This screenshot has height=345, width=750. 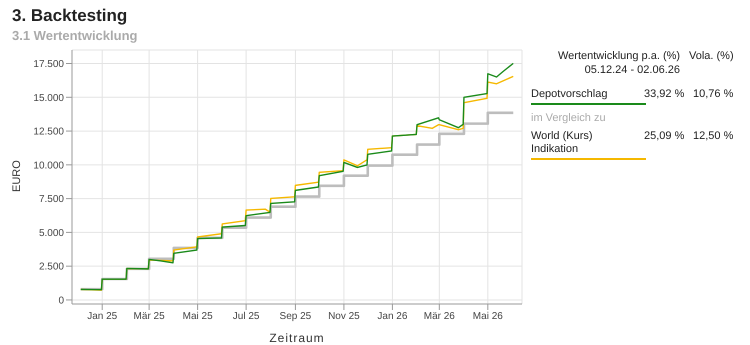 I want to click on y-tick-label: 10.000, so click(x=48, y=166).